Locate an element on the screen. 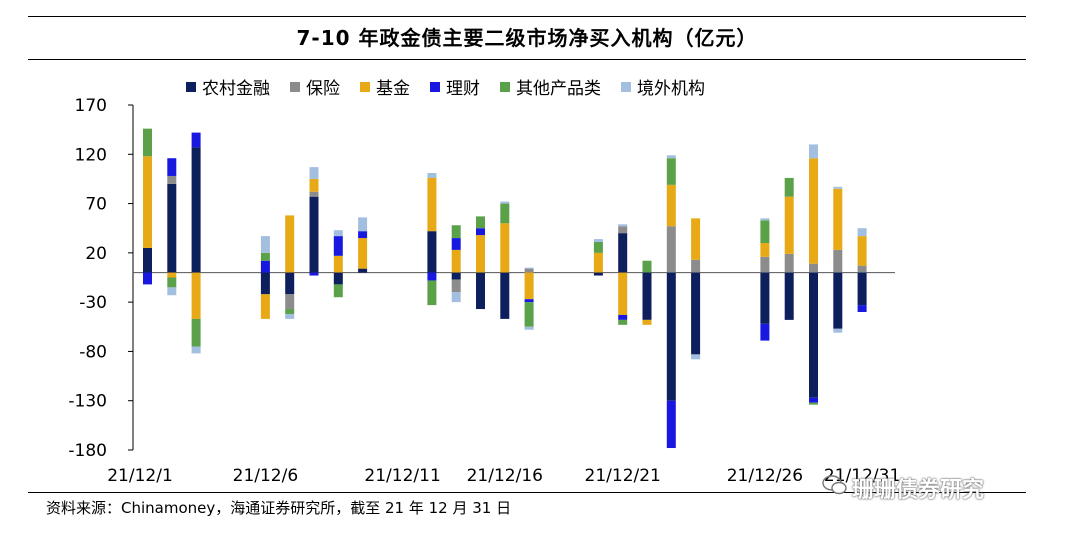  x-tick-label: 21/12/21 is located at coordinates (623, 476).